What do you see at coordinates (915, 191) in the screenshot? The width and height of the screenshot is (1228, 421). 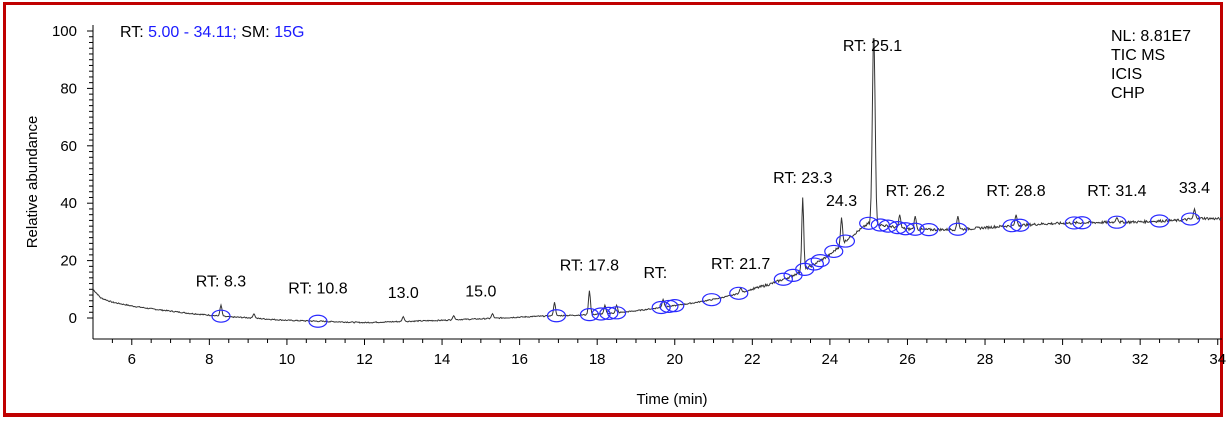 I see `peak-label: RT: 26.2` at bounding box center [915, 191].